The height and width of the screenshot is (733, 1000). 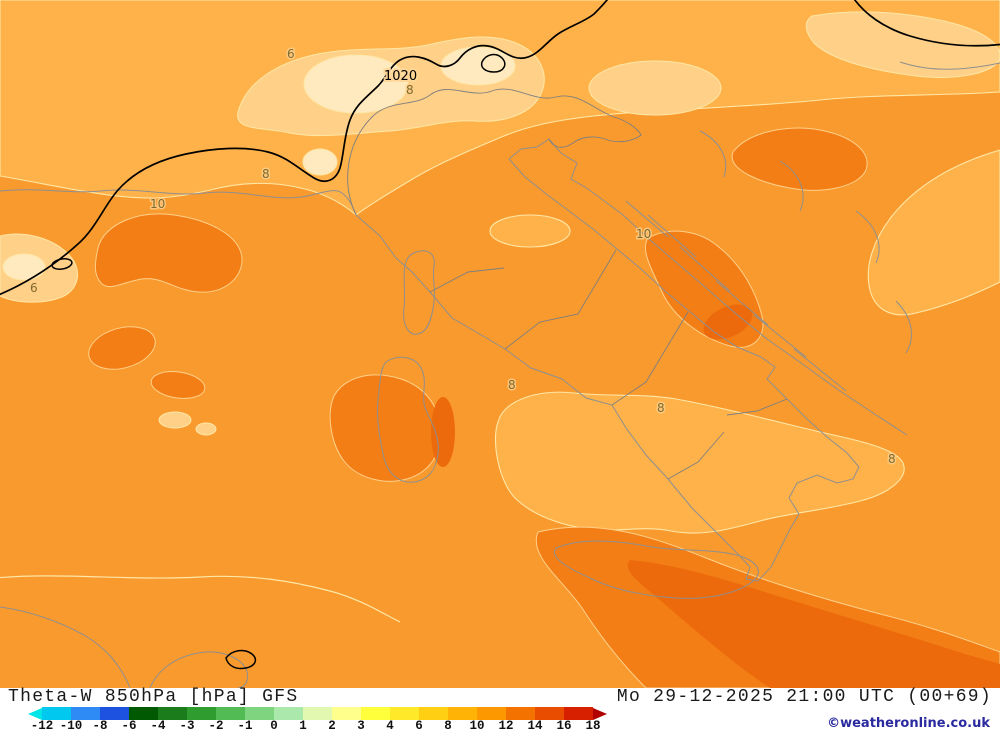 I want to click on color-scale-ticks: -12 -10 -8 -6 -4 -3 -2 -1 0 1 2 3 4 6 8 10 12 14 16 18, so click(x=346, y=726).